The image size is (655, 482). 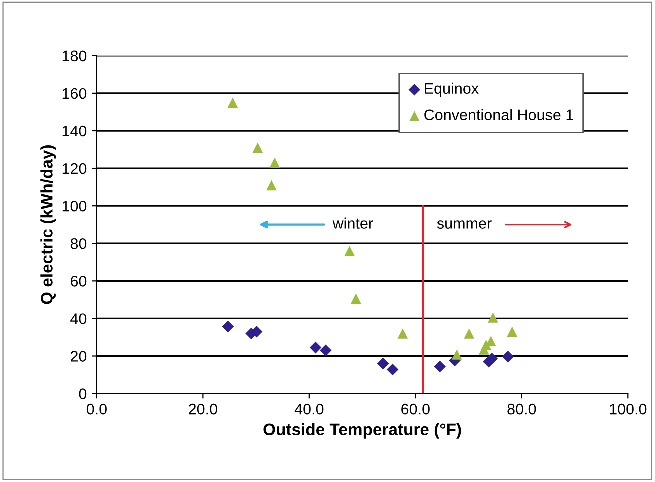 What do you see at coordinates (628, 409) in the screenshot?
I see `x-tick-label: 100.0` at bounding box center [628, 409].